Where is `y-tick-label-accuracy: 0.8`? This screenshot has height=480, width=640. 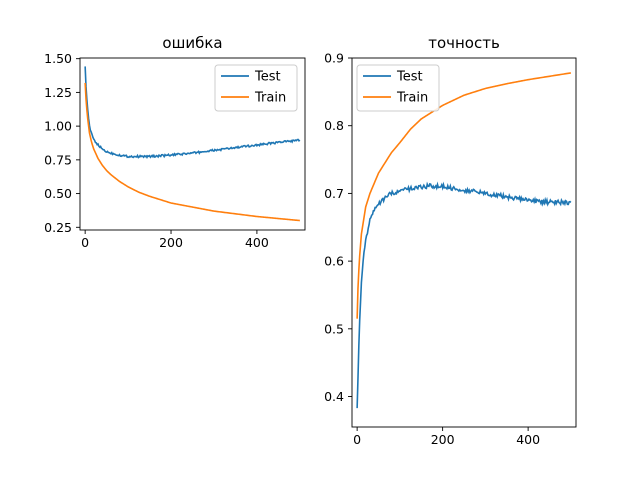
y-tick-label-accuracy: 0.8 is located at coordinates (334, 125).